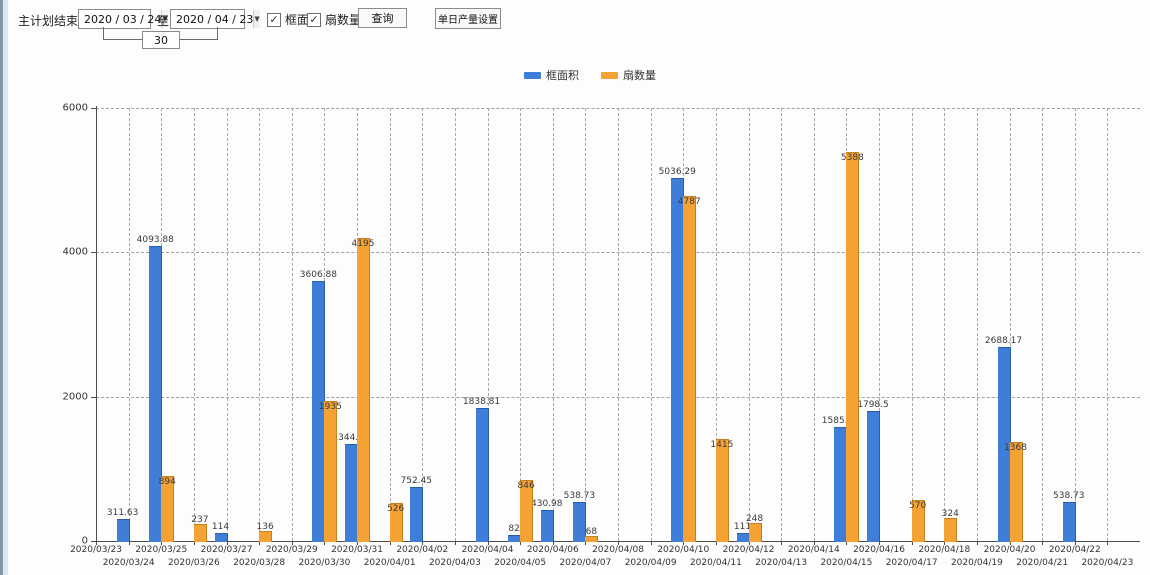 This screenshot has width=1150, height=575. Describe the element at coordinates (164, 19) in the screenshot. I see `date-from-dropdown-button: ▼` at that location.